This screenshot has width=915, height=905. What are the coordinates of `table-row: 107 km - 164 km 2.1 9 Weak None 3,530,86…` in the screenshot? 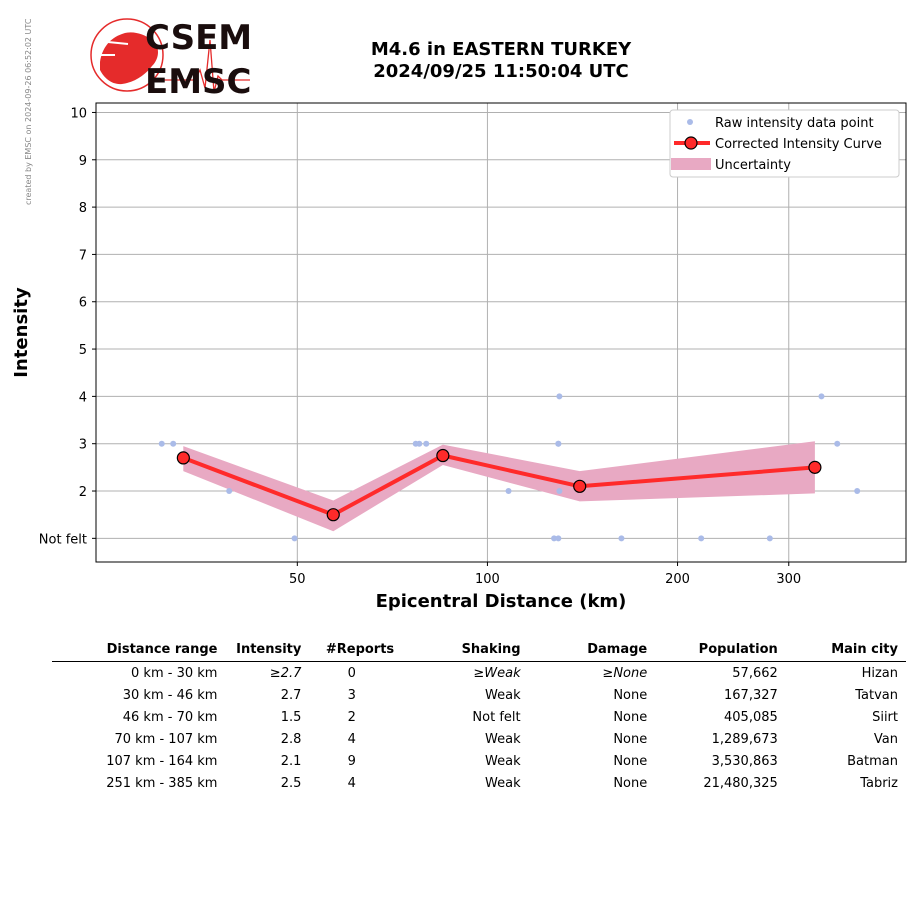 It's located at (479, 761).